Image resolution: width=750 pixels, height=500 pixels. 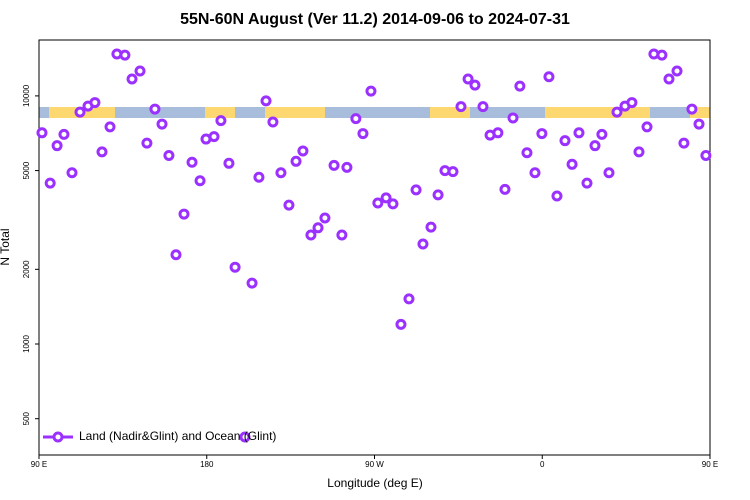 What do you see at coordinates (26, 170) in the screenshot?
I see `y-tick-label: 5000` at bounding box center [26, 170].